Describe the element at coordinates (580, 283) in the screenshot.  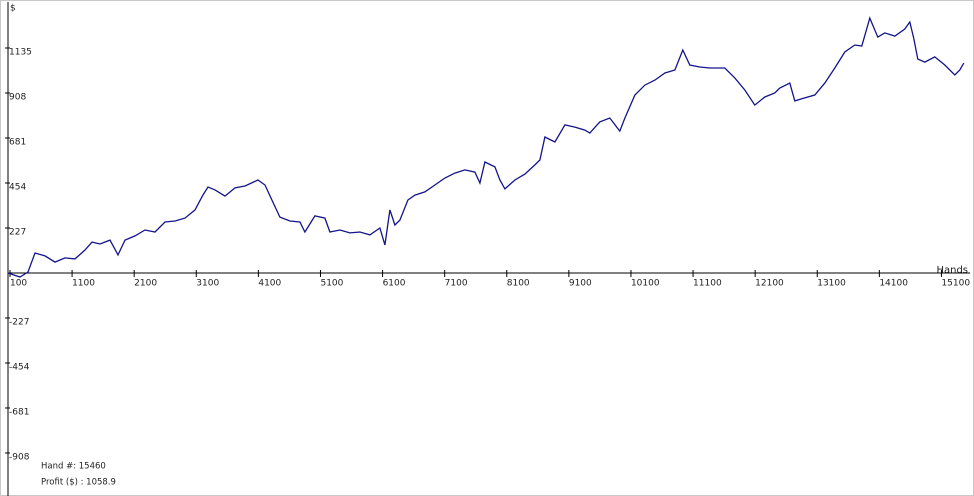
I see `x-tick-label: 9100` at that location.